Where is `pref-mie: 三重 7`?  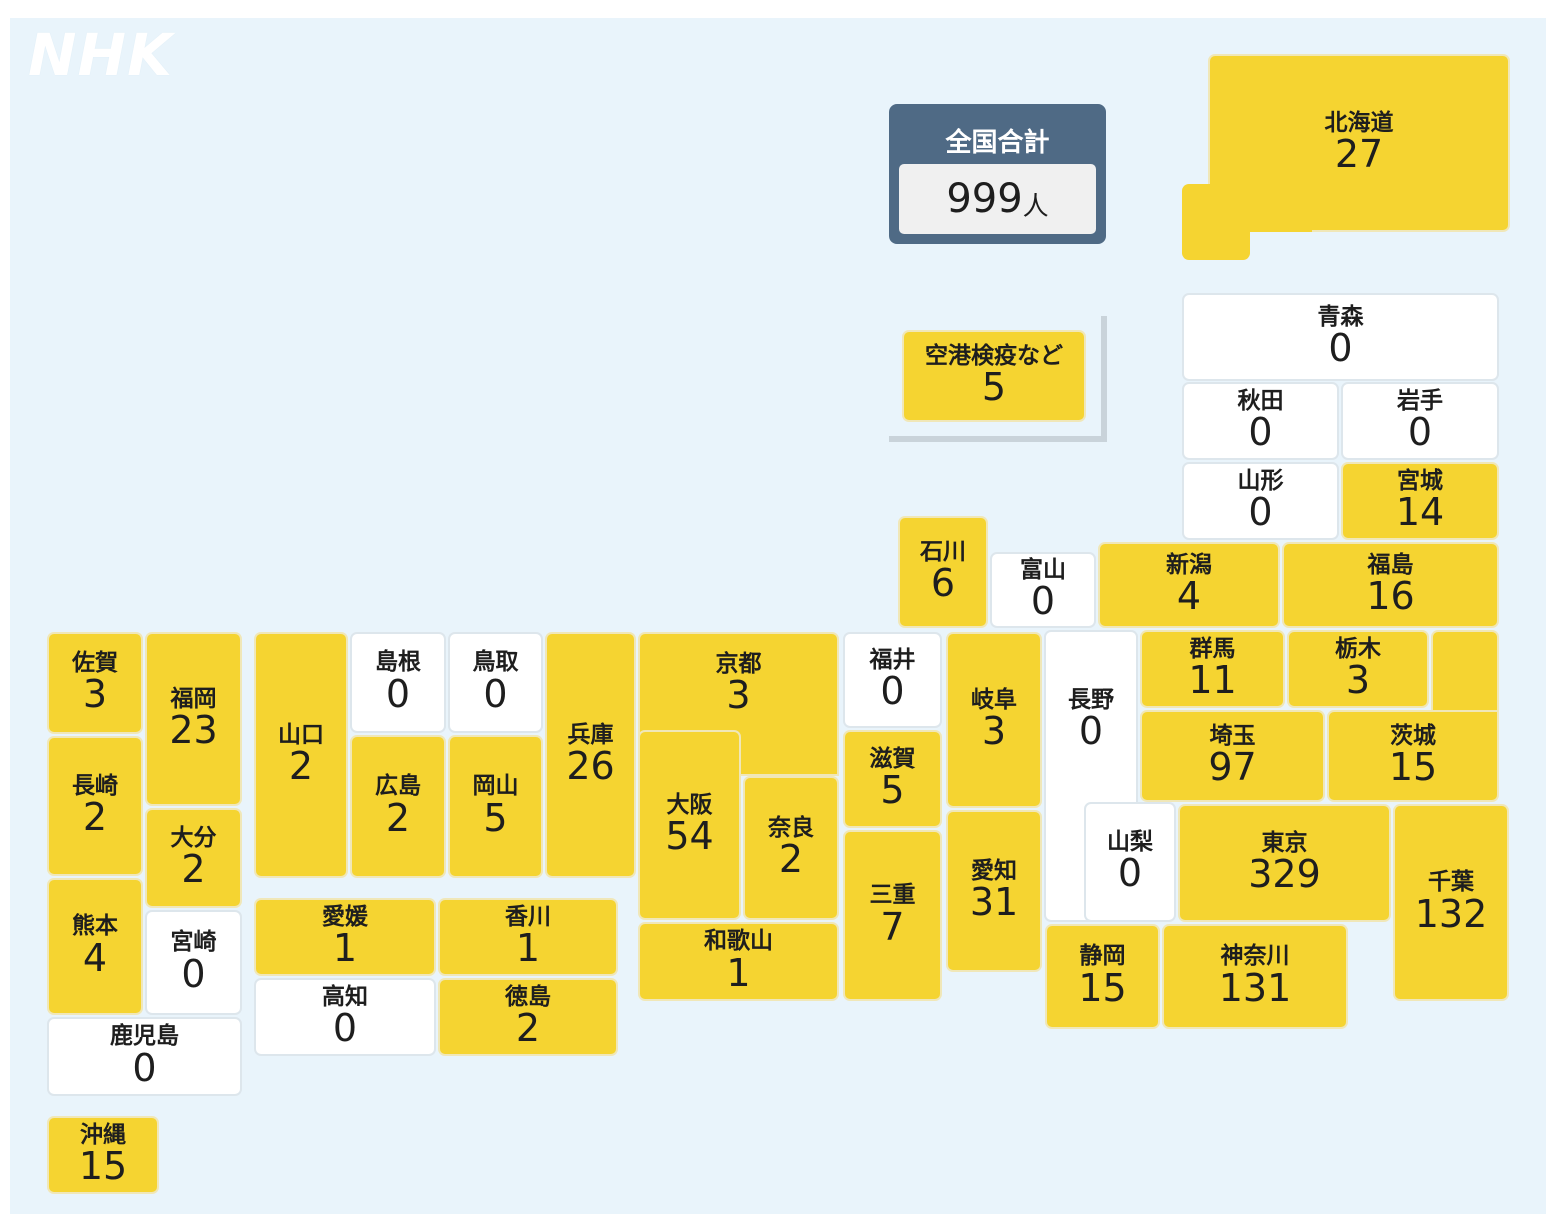 pref-mie: 三重 7 is located at coordinates (892, 915).